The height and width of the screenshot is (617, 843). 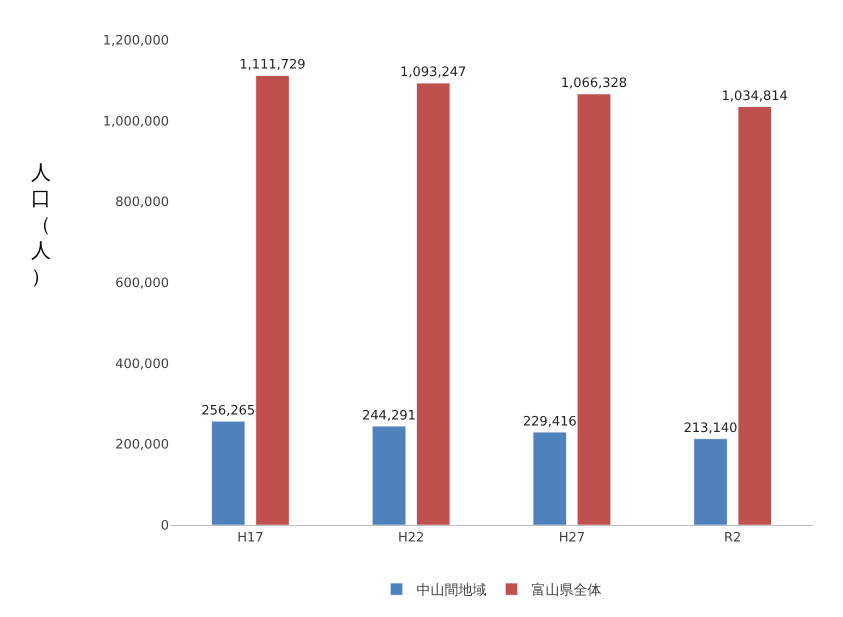 What do you see at coordinates (272, 65) in the screenshot?
I see `data-label: 1,111,729` at bounding box center [272, 65].